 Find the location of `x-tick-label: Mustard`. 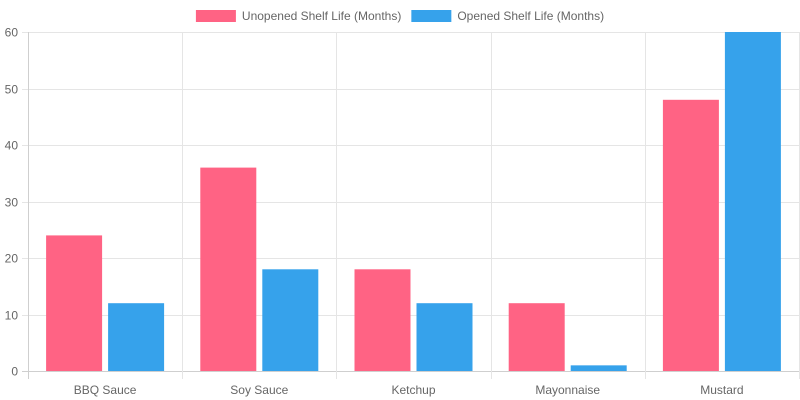

x-tick-label: Mustard is located at coordinates (721, 390).